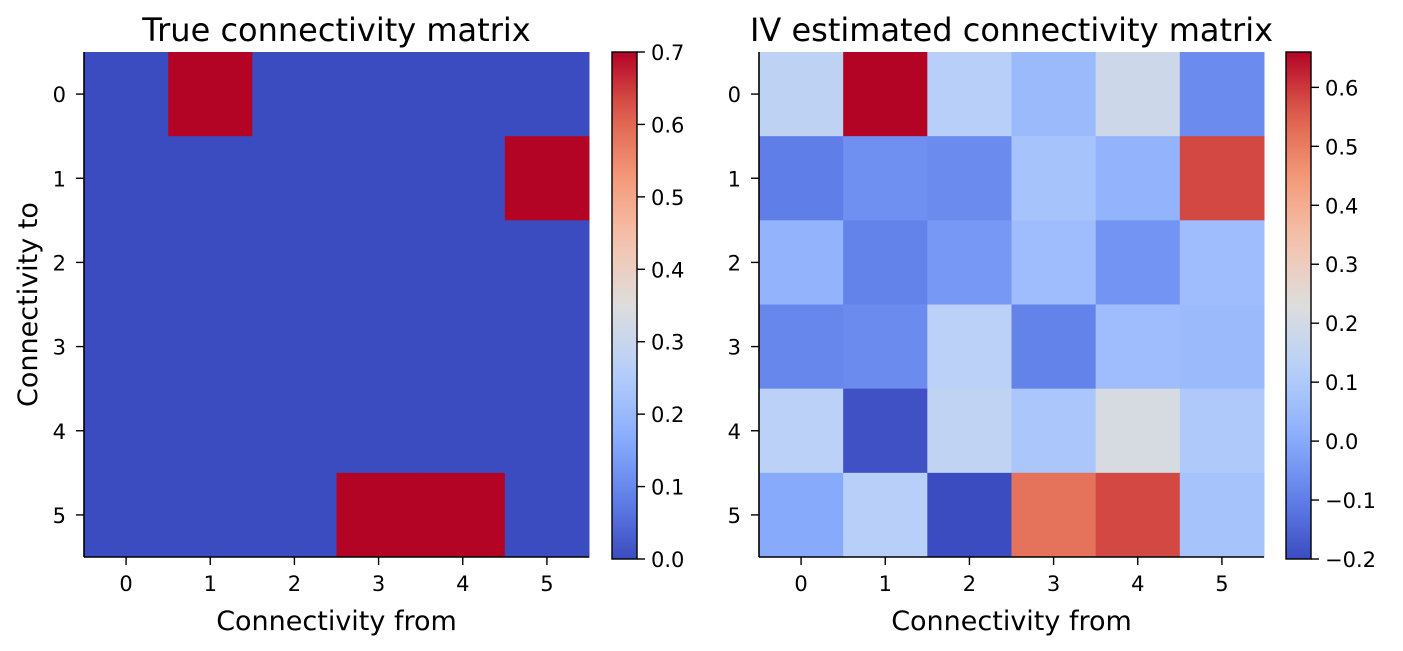 The width and height of the screenshot is (1403, 651). I want to click on heatmap-cell-r5-c1, so click(210, 515).